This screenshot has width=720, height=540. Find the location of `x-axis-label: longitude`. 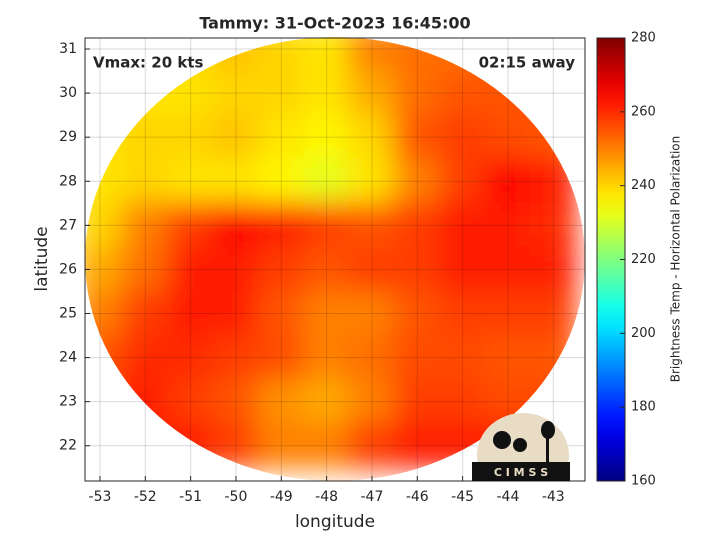

x-axis-label: longitude is located at coordinates (335, 522).